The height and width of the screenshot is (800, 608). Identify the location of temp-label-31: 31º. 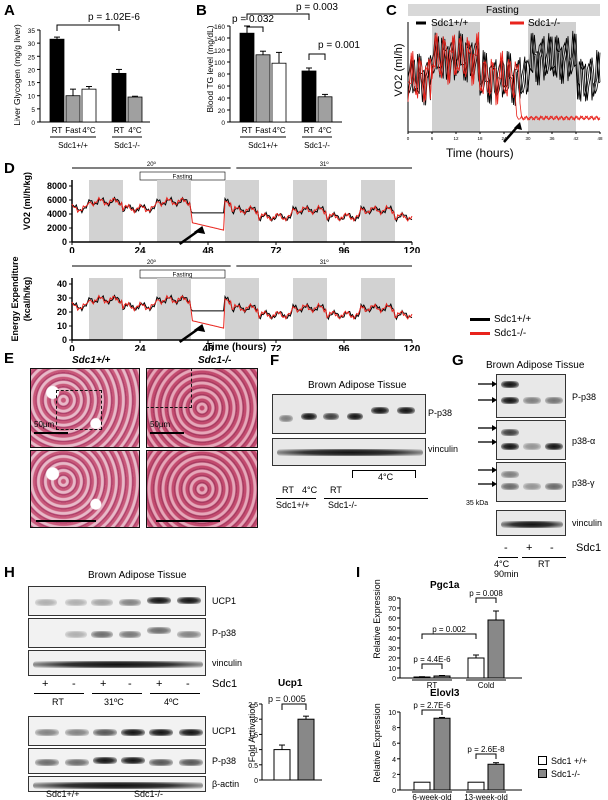
(325, 164).